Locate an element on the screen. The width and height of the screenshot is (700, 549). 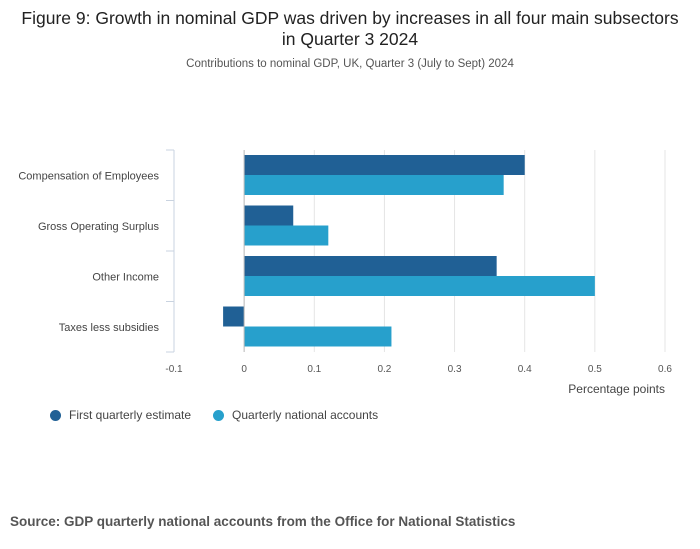
legend-item-quarterly-national-accounts: Quarterly national accounts is located at coordinates (295, 415).